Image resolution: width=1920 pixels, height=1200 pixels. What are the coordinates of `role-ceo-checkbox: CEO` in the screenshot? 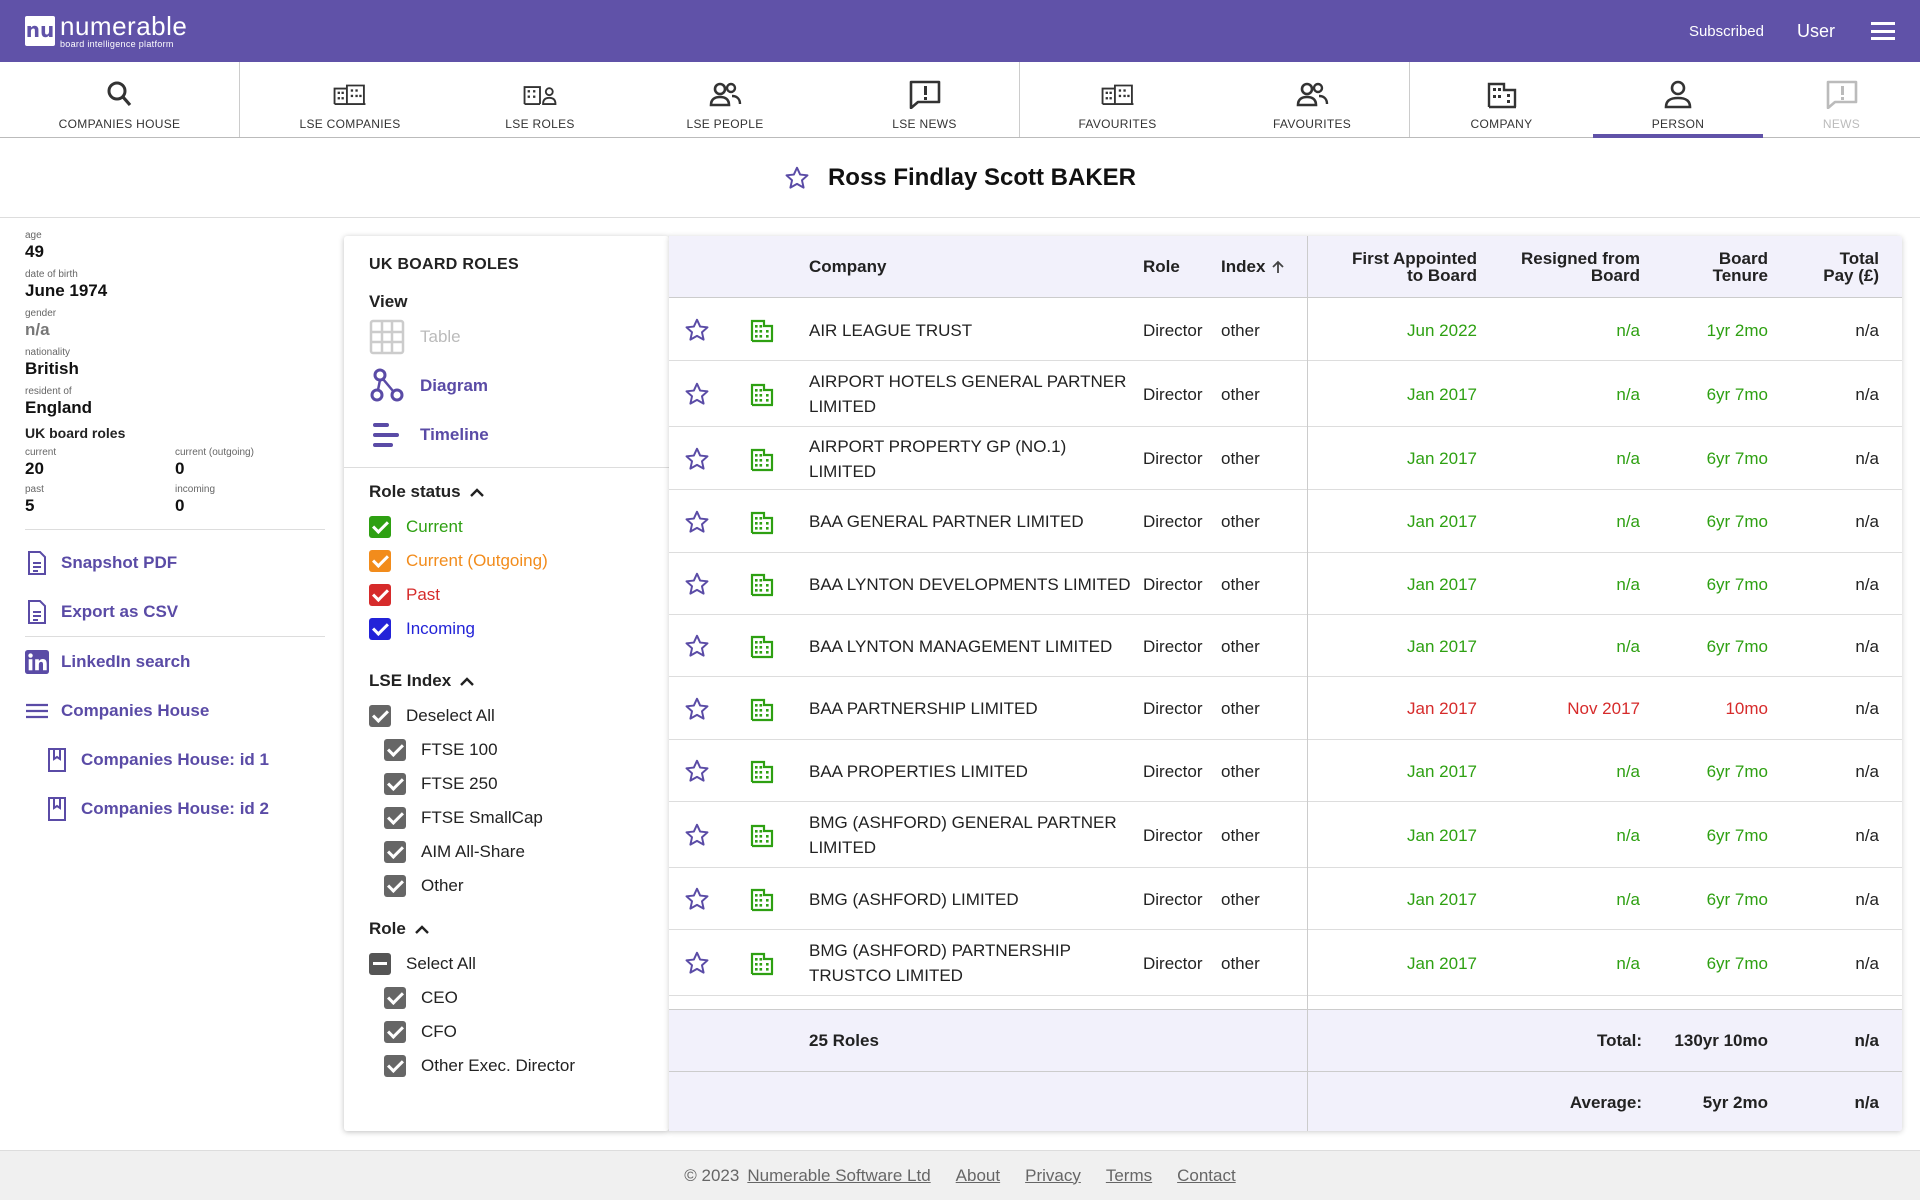 It's located at (506, 998).